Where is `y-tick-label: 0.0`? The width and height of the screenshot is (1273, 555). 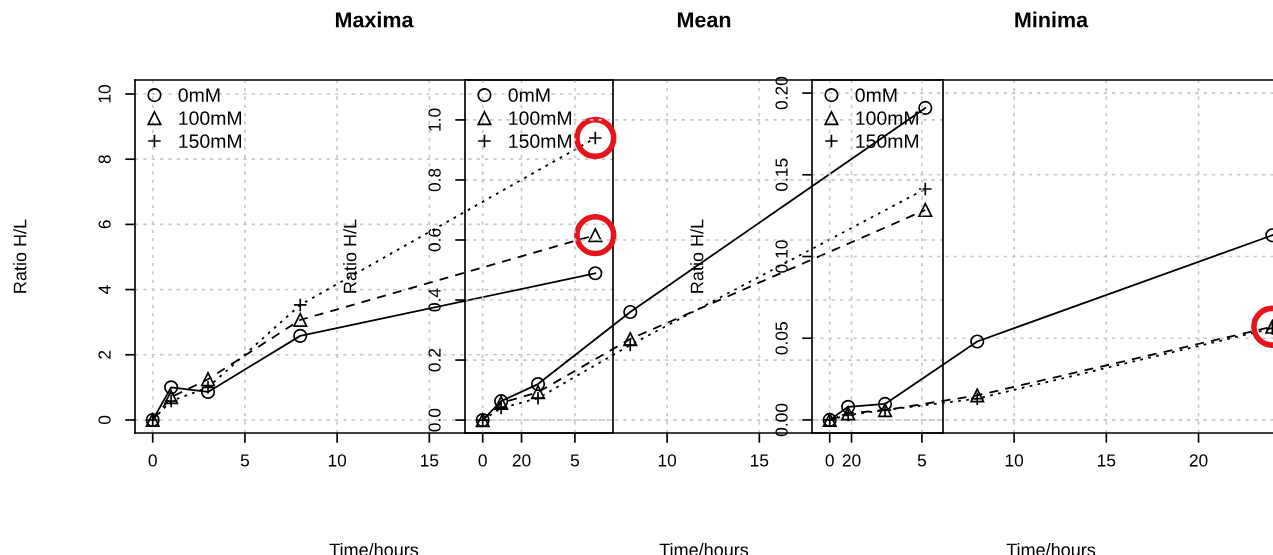
y-tick-label: 0.0 is located at coordinates (434, 420).